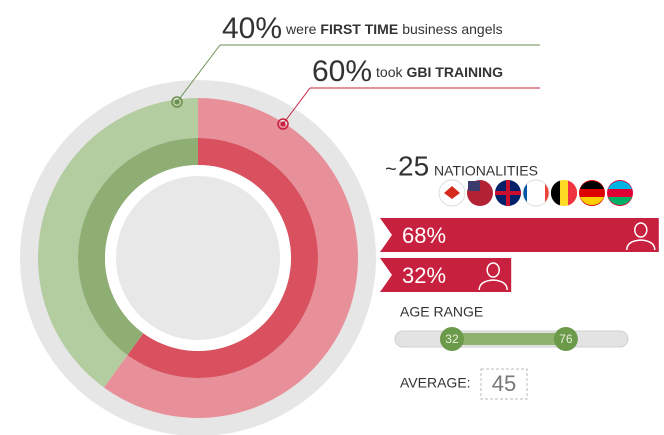 The height and width of the screenshot is (435, 664). Describe the element at coordinates (301, 29) in the screenshot. I see `callout-before: were` at that location.